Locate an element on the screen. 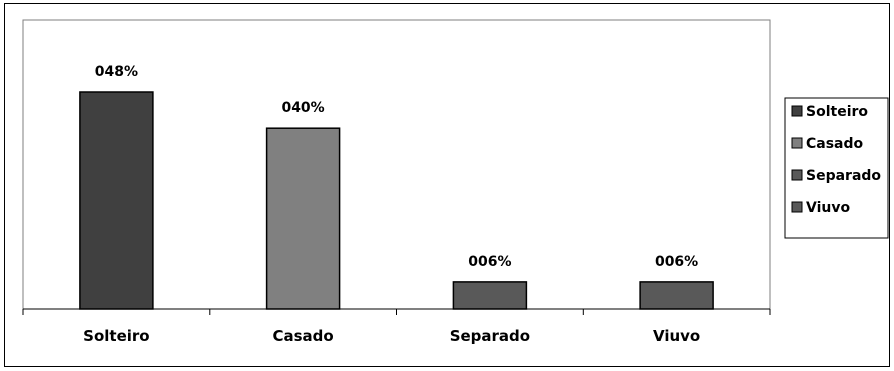 The width and height of the screenshot is (894, 371). legend-swatch-solteiro is located at coordinates (797, 111).